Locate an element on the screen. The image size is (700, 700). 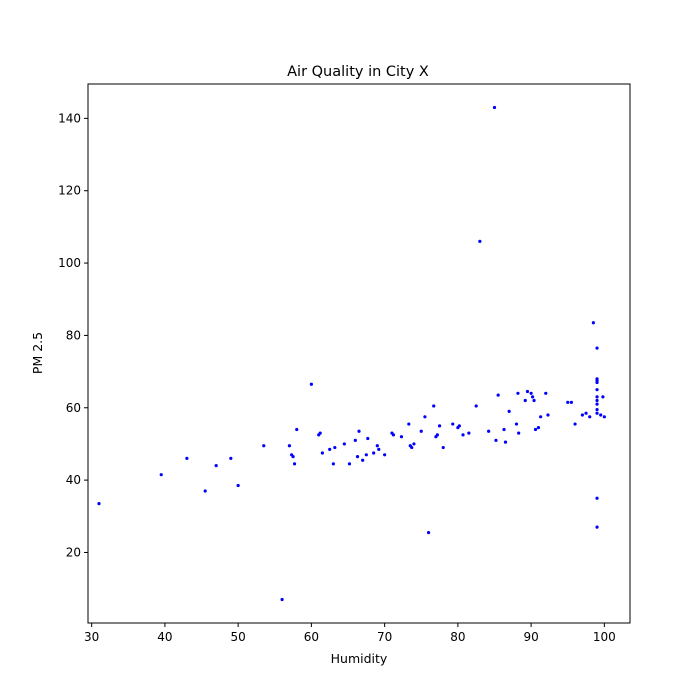
y-tick-label: 140 is located at coordinates (69, 118).